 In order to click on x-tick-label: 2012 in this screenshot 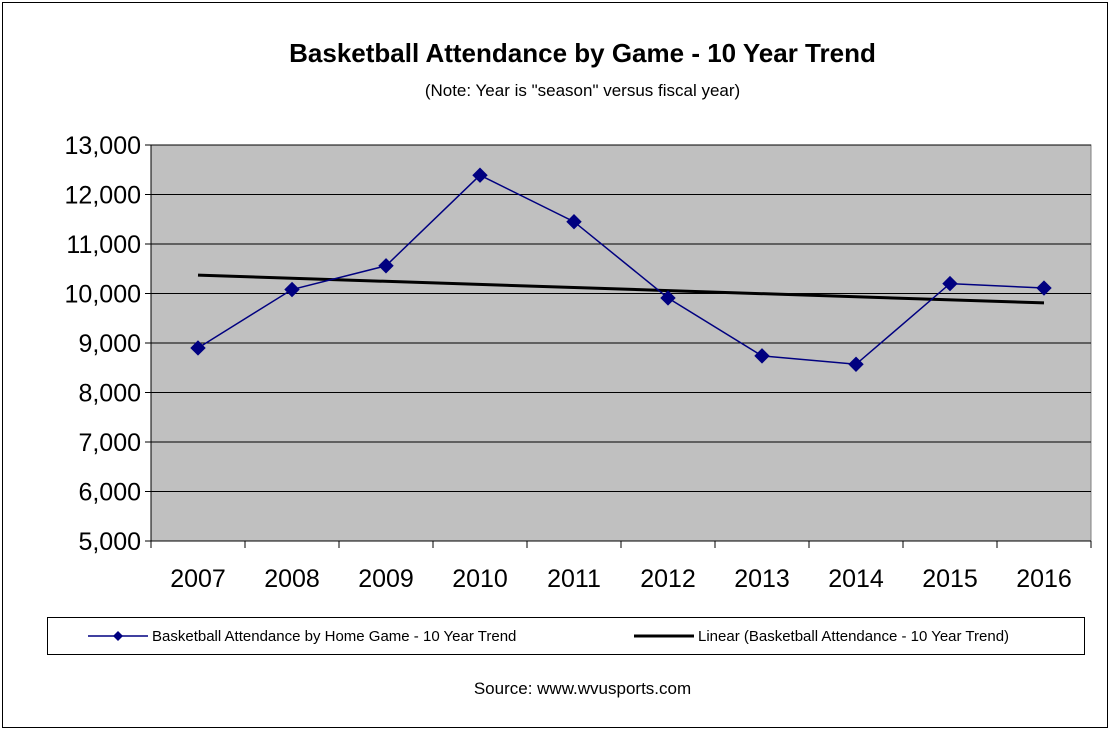, I will do `click(668, 579)`.